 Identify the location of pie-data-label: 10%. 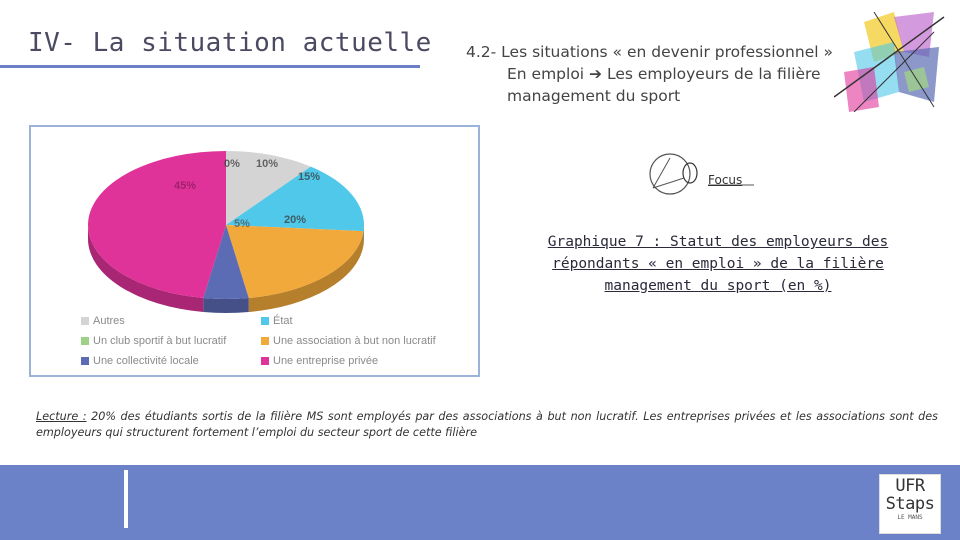
(267, 164).